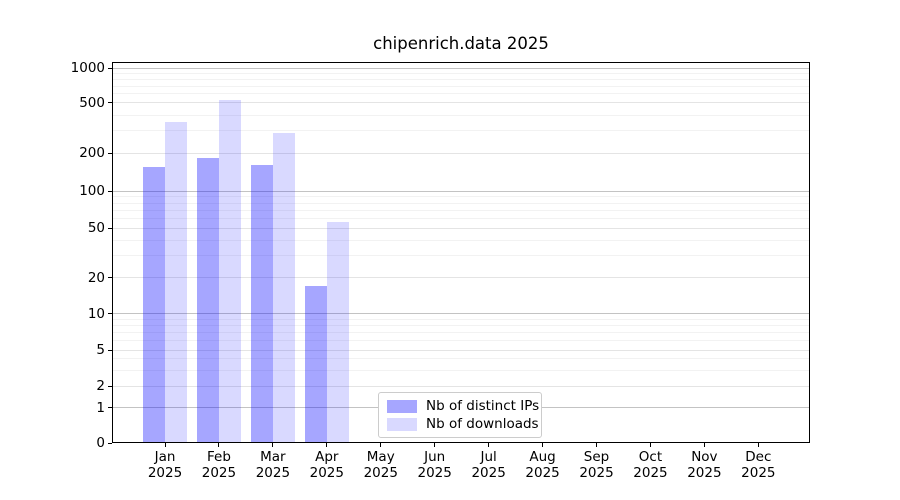 The height and width of the screenshot is (500, 900). What do you see at coordinates (380, 457) in the screenshot?
I see `month-label: May` at bounding box center [380, 457].